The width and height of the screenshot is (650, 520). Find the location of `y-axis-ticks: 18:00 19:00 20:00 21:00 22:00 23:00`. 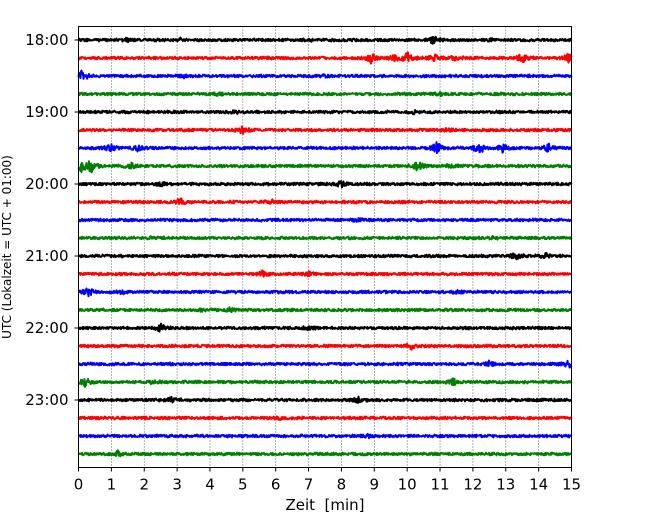

y-axis-ticks: 18:00 19:00 20:00 21:00 22:00 23:00 is located at coordinates (52, 220).